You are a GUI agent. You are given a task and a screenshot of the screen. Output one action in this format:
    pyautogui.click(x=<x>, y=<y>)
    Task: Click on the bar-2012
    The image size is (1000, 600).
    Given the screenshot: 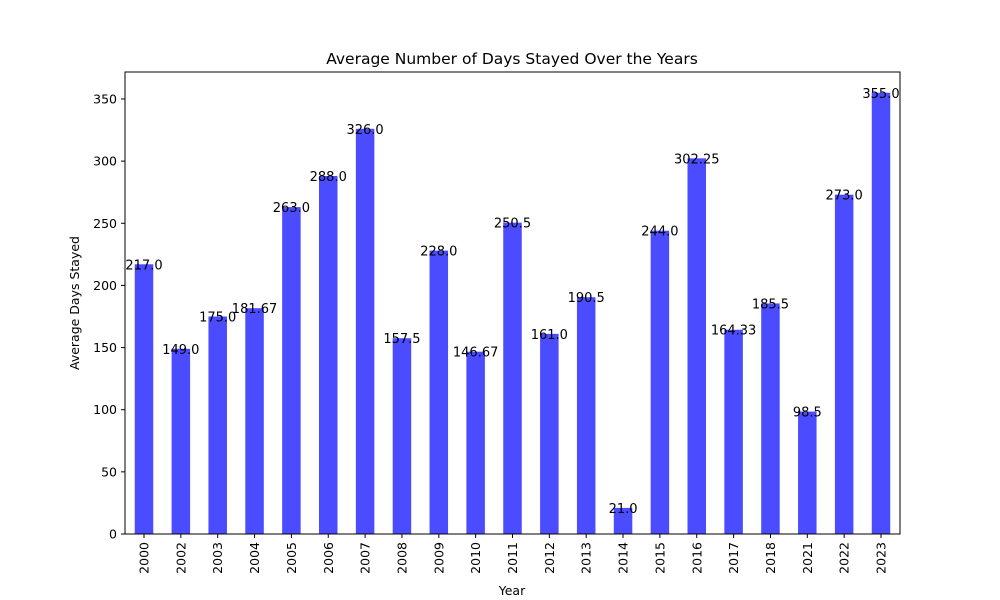 What is the action you would take?
    pyautogui.click(x=549, y=433)
    